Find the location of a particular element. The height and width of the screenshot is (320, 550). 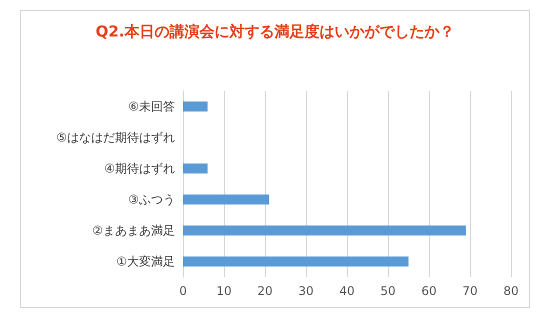

y-tick-label: ⑤はなはだ期待はずれ is located at coordinates (115, 137).